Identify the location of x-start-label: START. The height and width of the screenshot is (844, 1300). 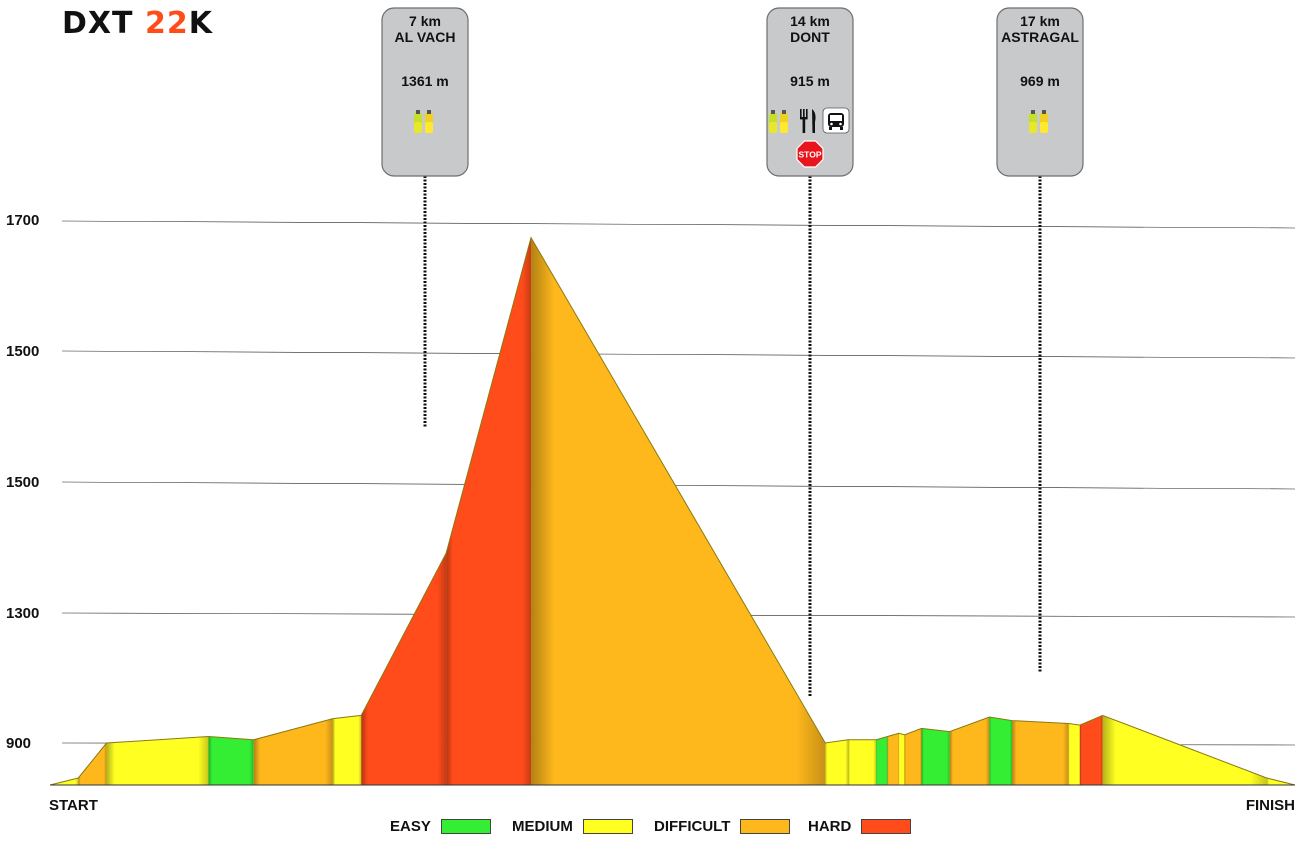
(73, 805).